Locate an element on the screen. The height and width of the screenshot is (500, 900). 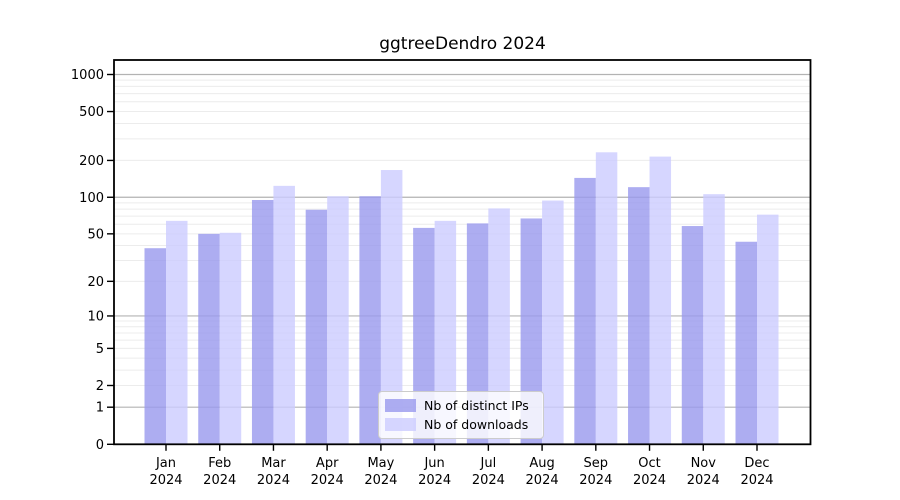
bar-ips-apr is located at coordinates (316, 327).